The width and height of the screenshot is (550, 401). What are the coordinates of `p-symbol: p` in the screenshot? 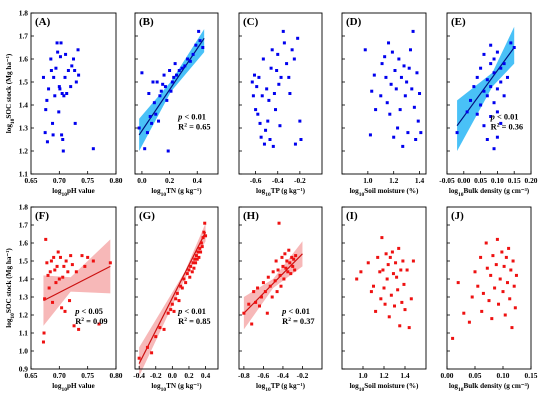 It's located at (76, 311).